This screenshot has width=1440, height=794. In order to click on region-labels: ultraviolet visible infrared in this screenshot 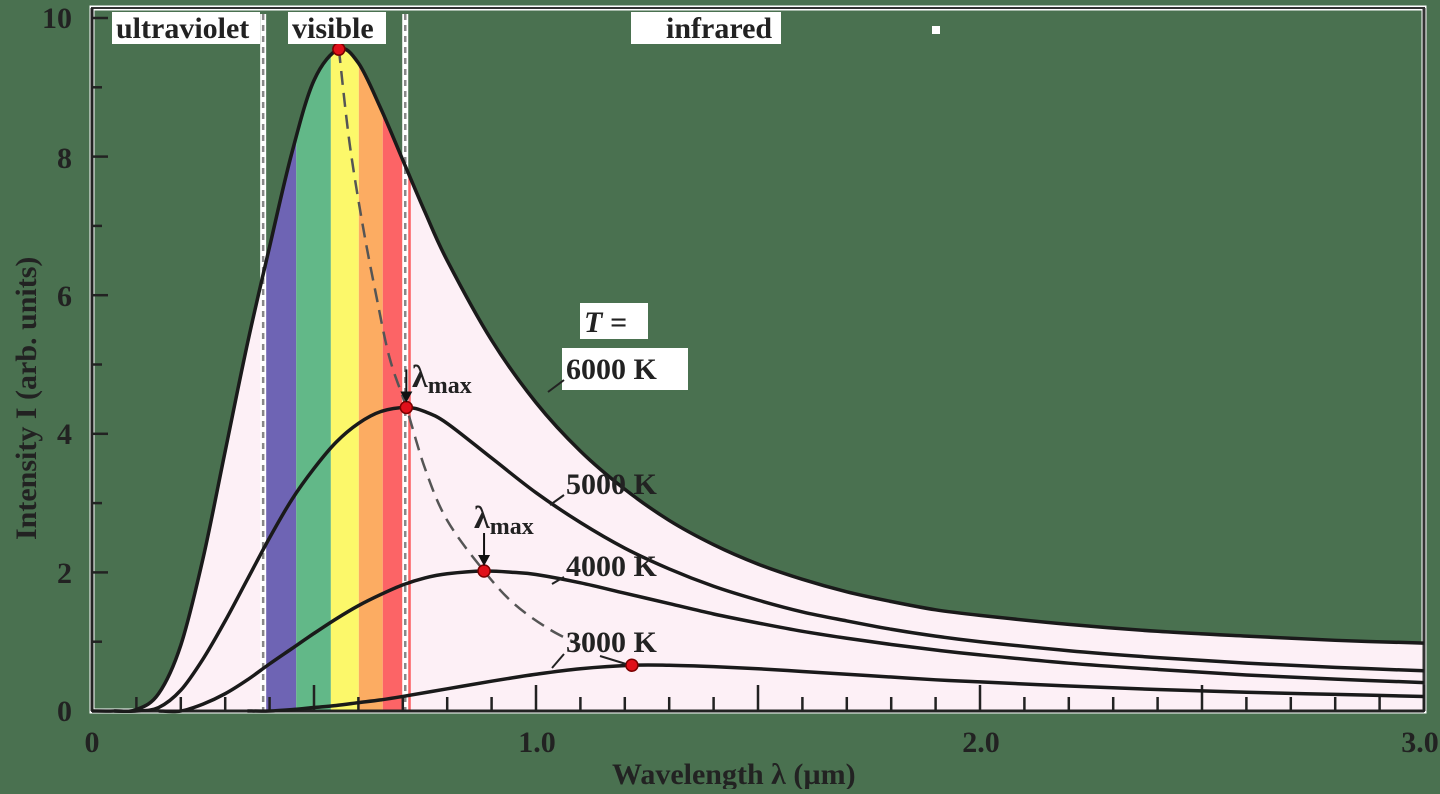, I will do `click(526, 28)`.